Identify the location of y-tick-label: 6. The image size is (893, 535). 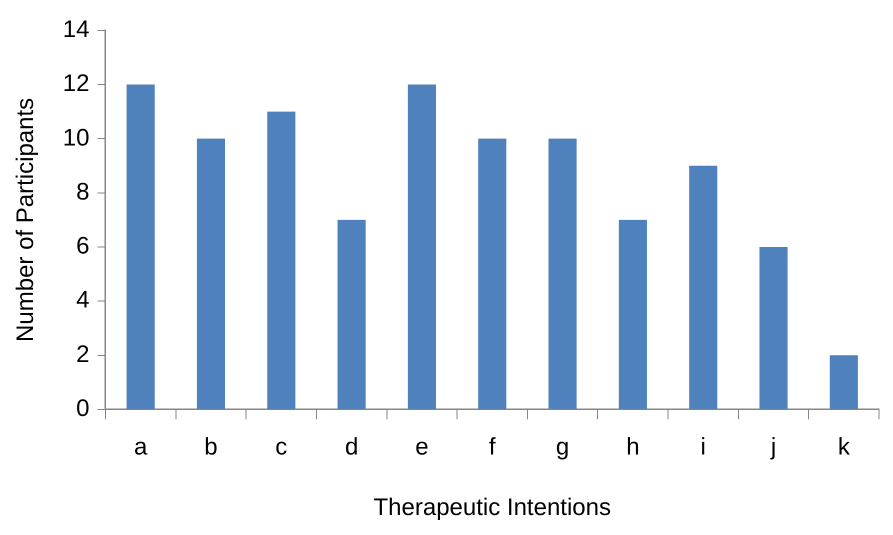
(83, 246).